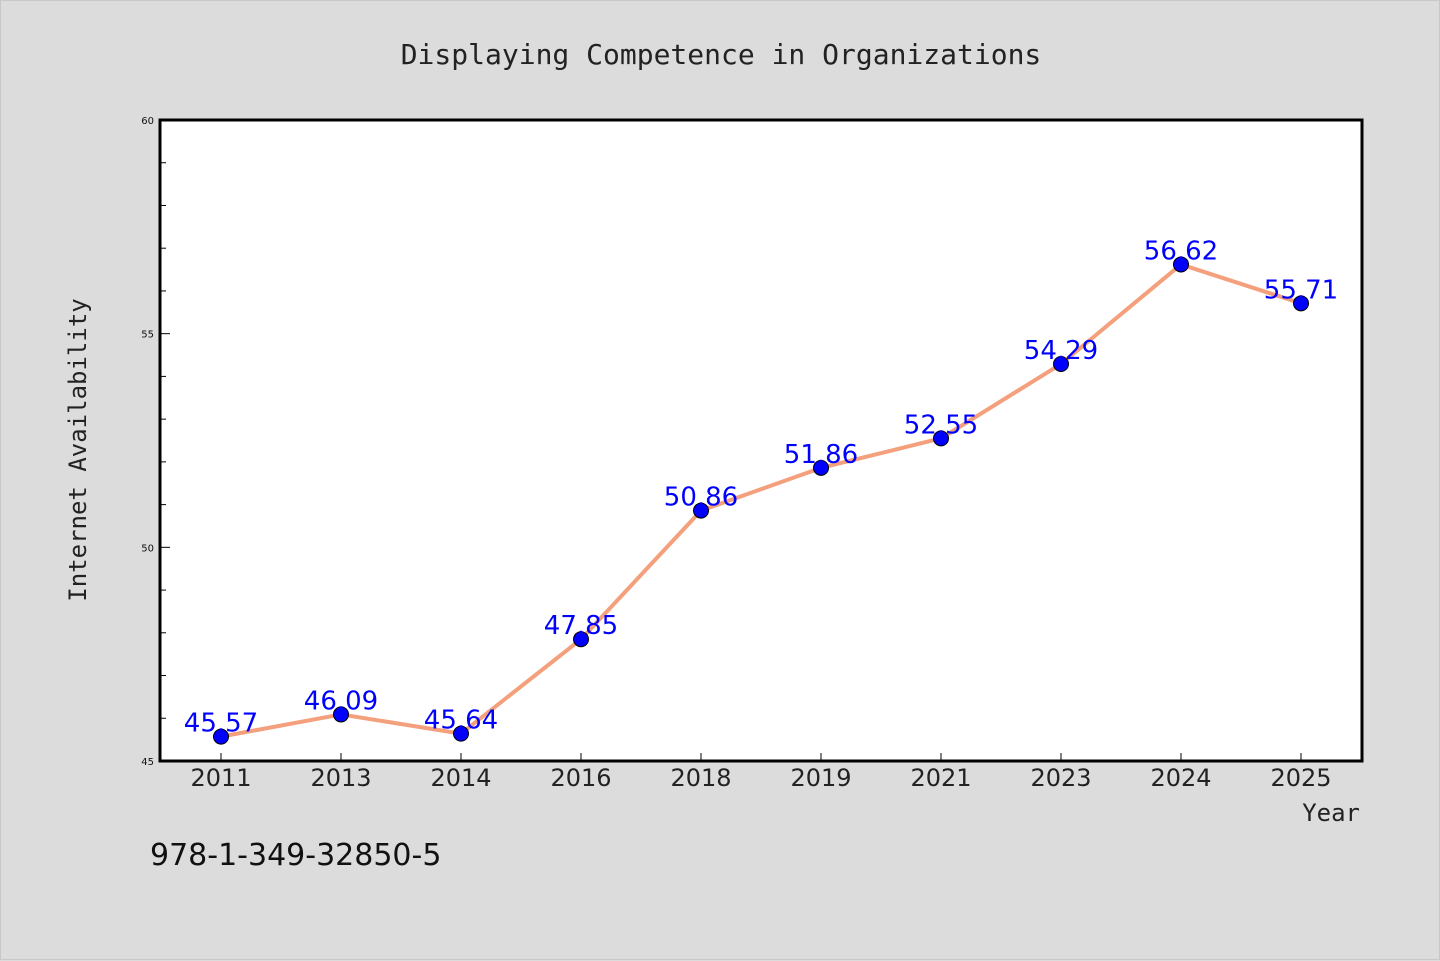 The width and height of the screenshot is (1440, 961). What do you see at coordinates (1060, 778) in the screenshot?
I see `x-tick-label: 2023` at bounding box center [1060, 778].